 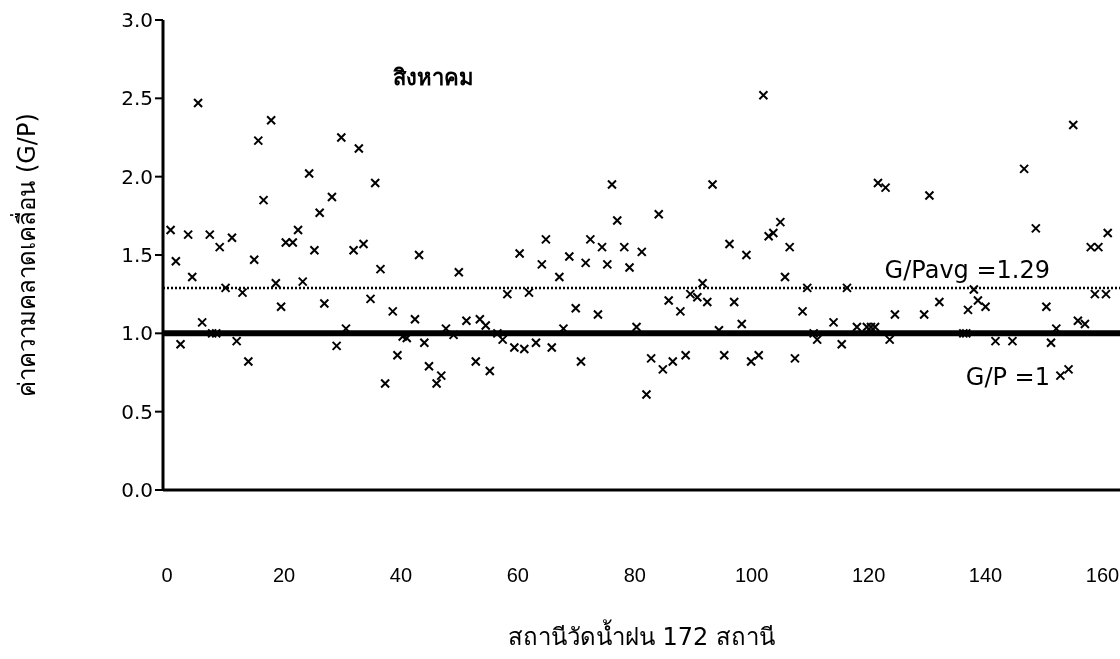 What do you see at coordinates (137, 20) in the screenshot?
I see `y-tick-label: 3.0` at bounding box center [137, 20].